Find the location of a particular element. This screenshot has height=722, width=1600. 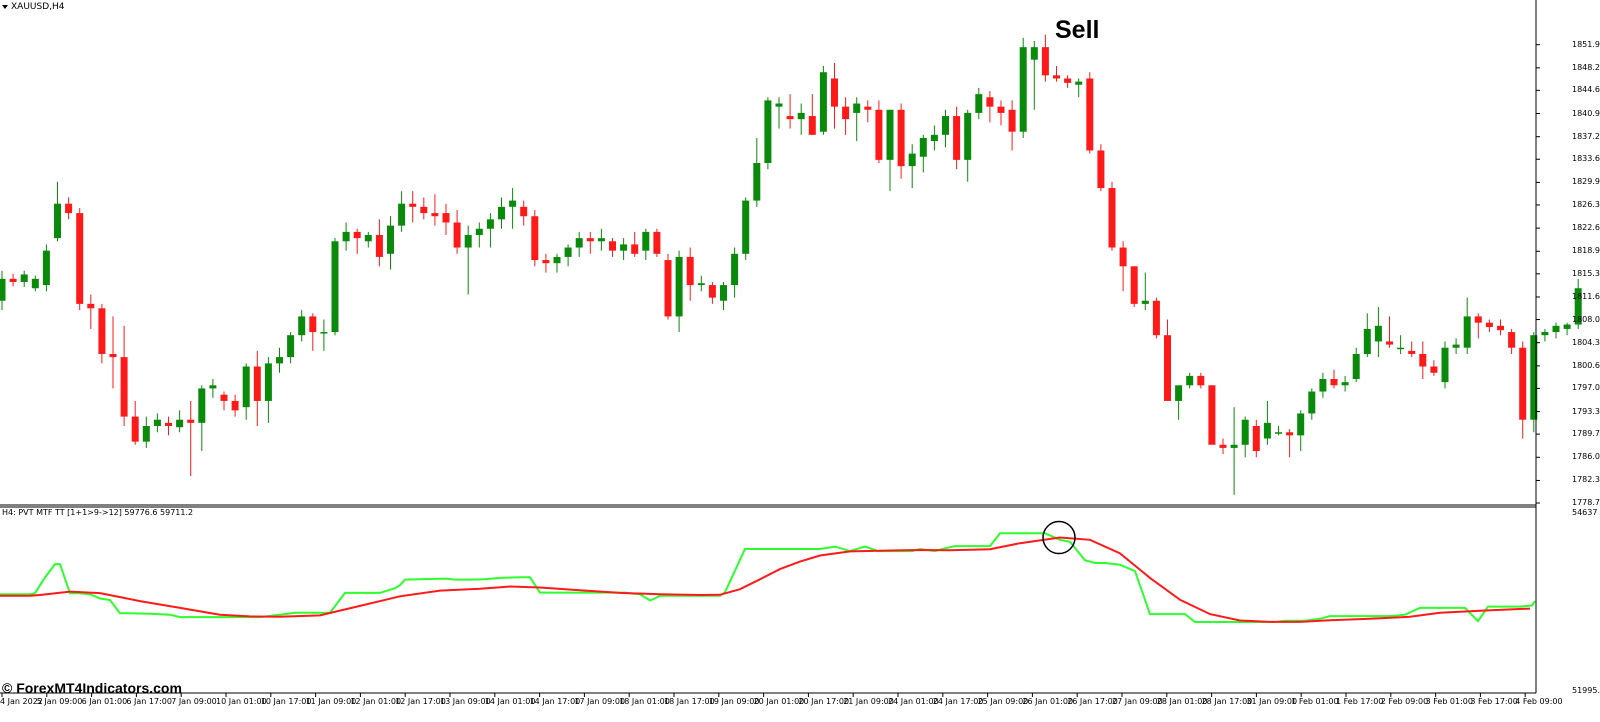

time-tick-label: 1 Feb 17:00 is located at coordinates (1360, 701).